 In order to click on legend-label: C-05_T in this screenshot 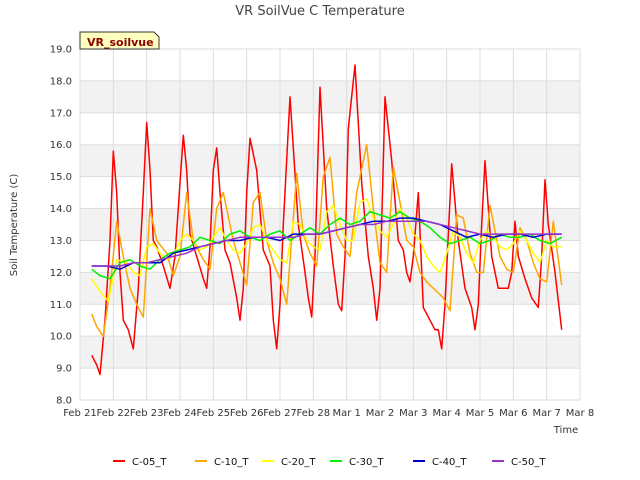, I will do `click(149, 462)`.